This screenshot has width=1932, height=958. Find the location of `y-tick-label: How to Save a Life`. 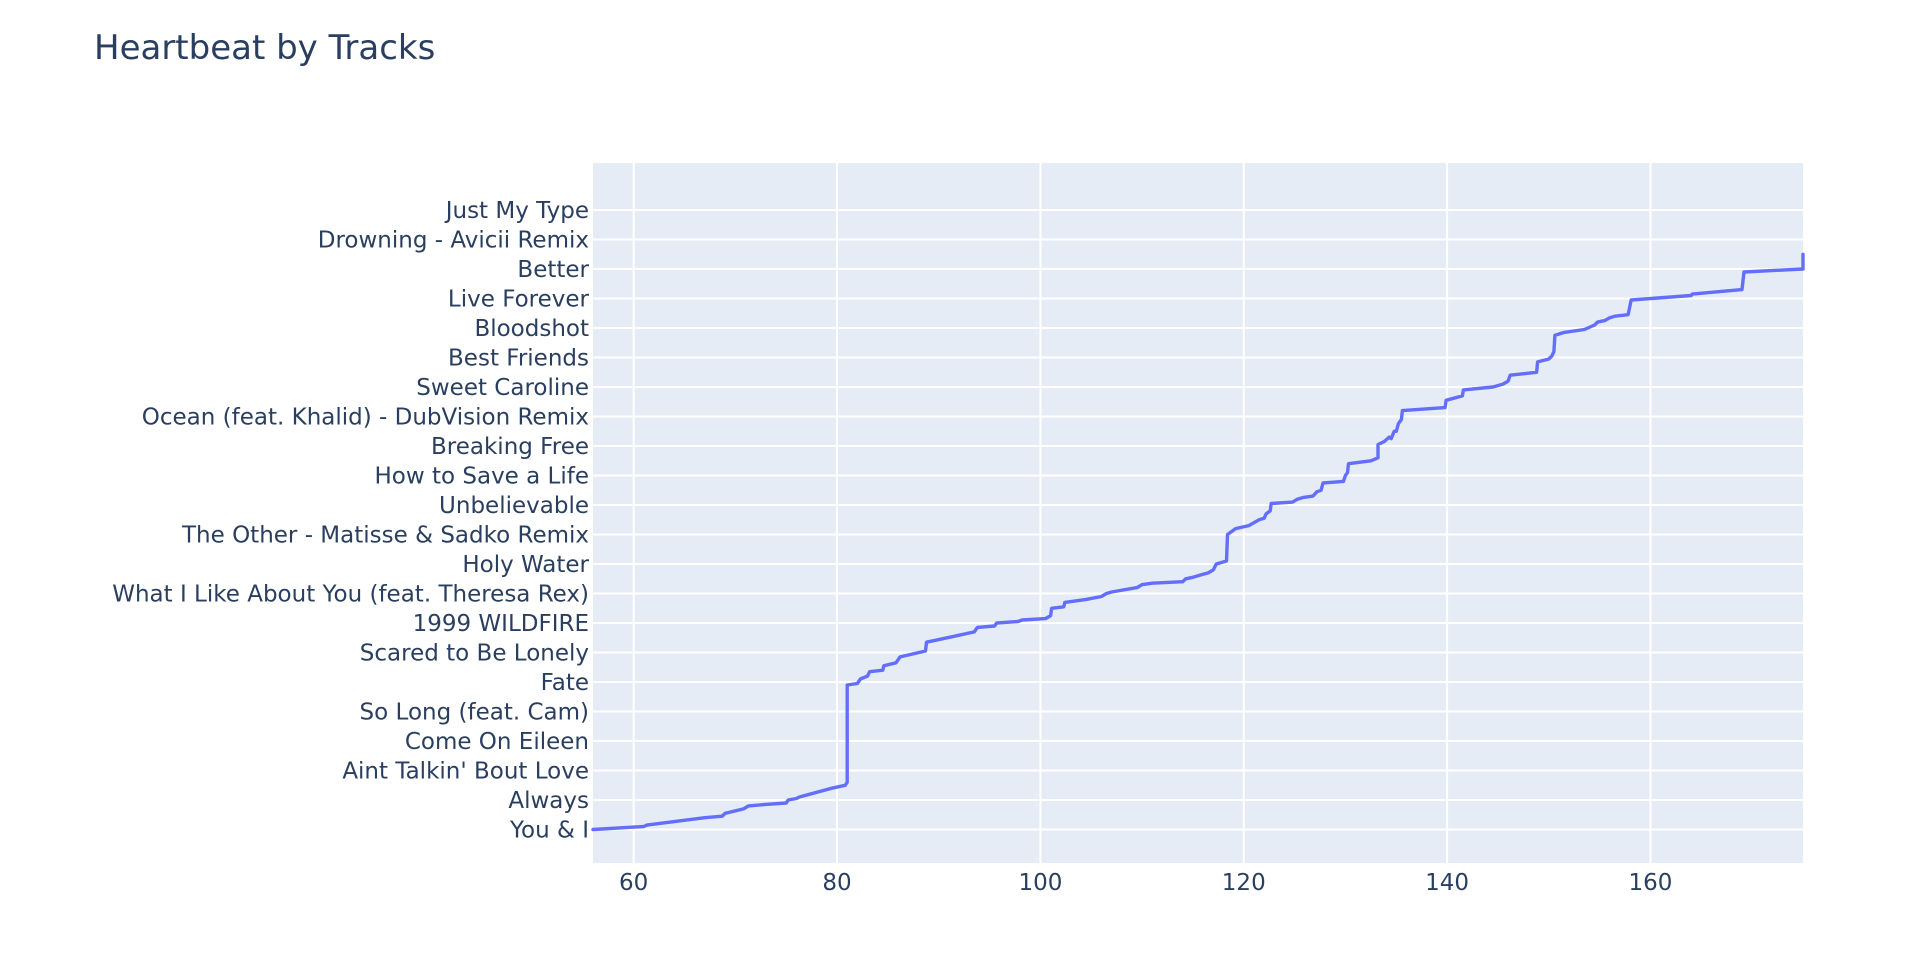

y-tick-label: How to Save a Life is located at coordinates (481, 477).